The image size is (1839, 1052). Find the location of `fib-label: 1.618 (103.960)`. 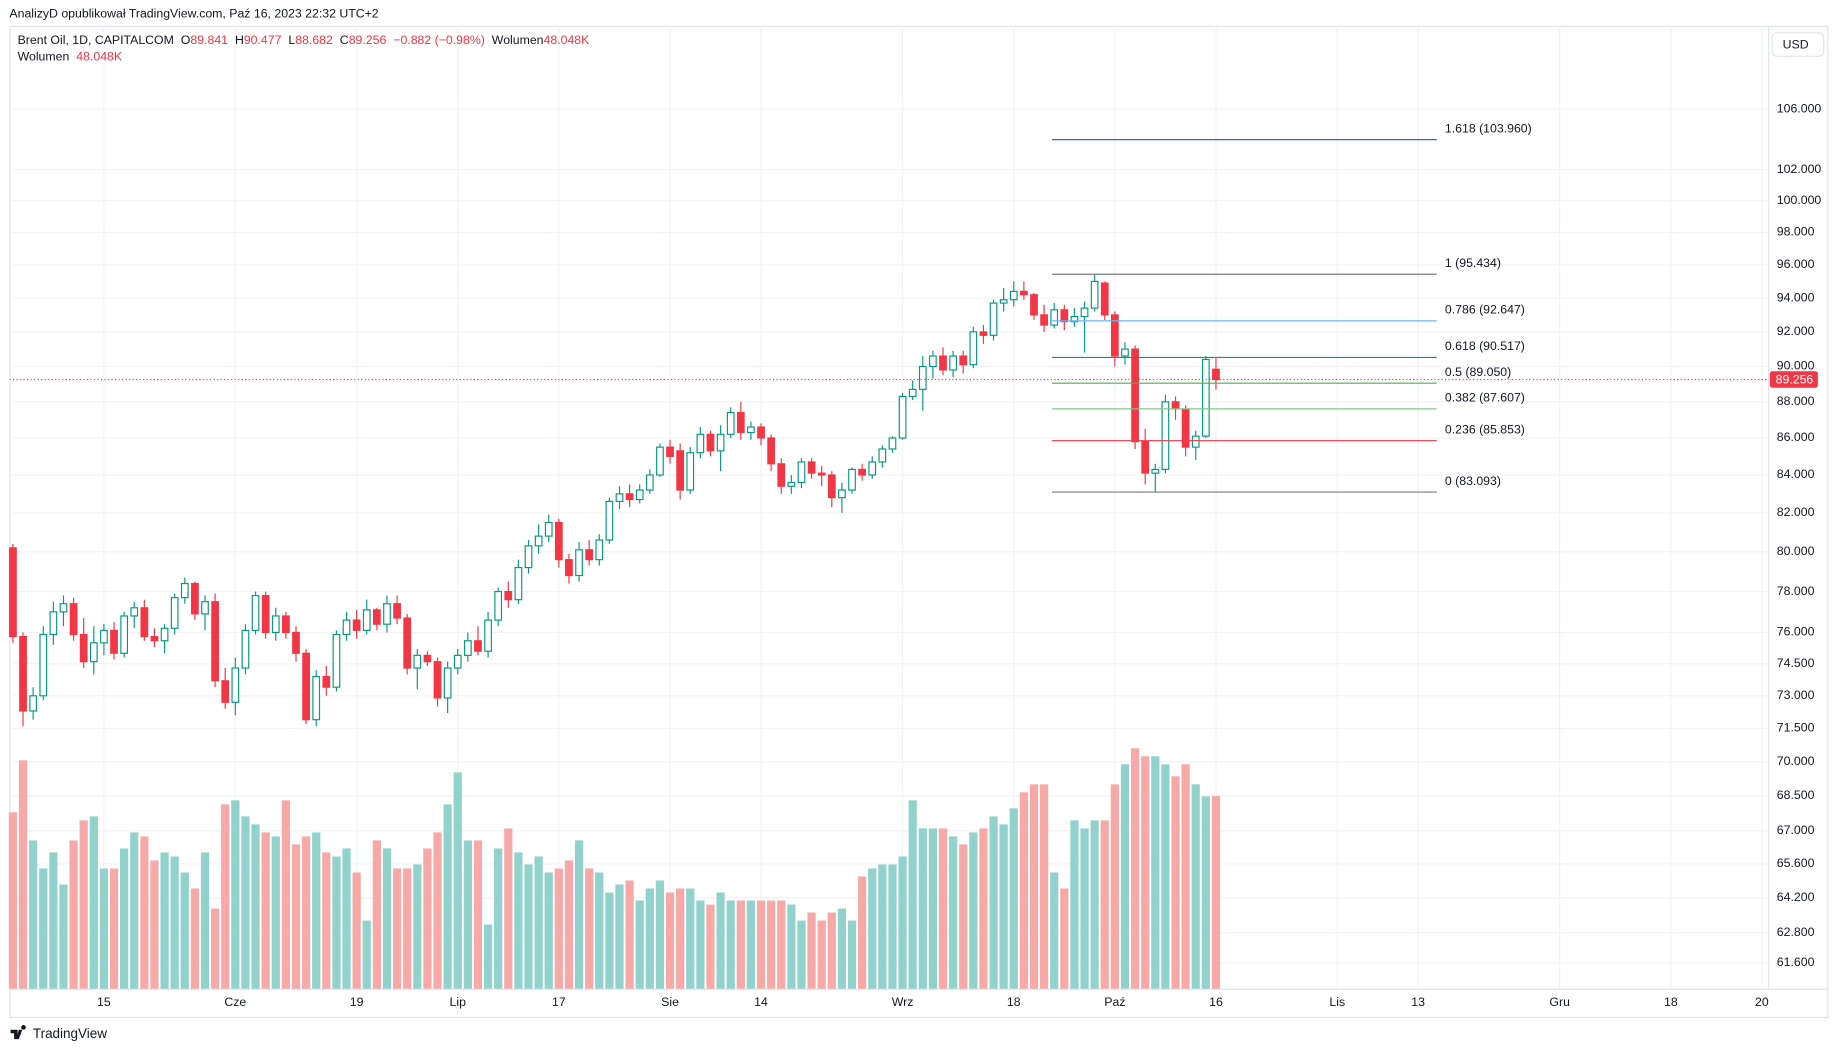

fib-label: 1.618 (103.960) is located at coordinates (1488, 128).